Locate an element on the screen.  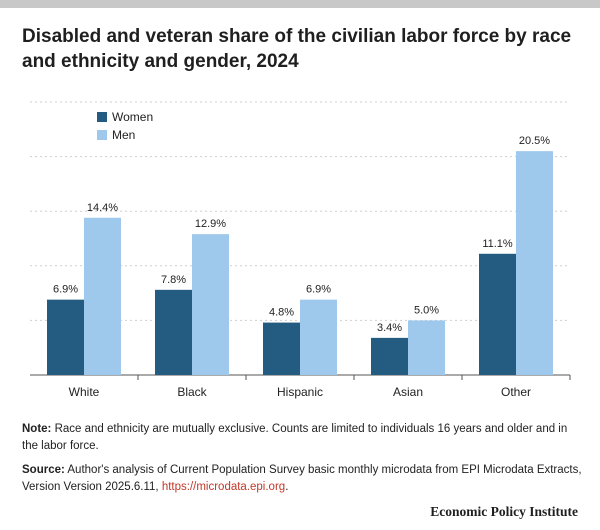
data-label-women-asian: 3.4% is located at coordinates (389, 328).